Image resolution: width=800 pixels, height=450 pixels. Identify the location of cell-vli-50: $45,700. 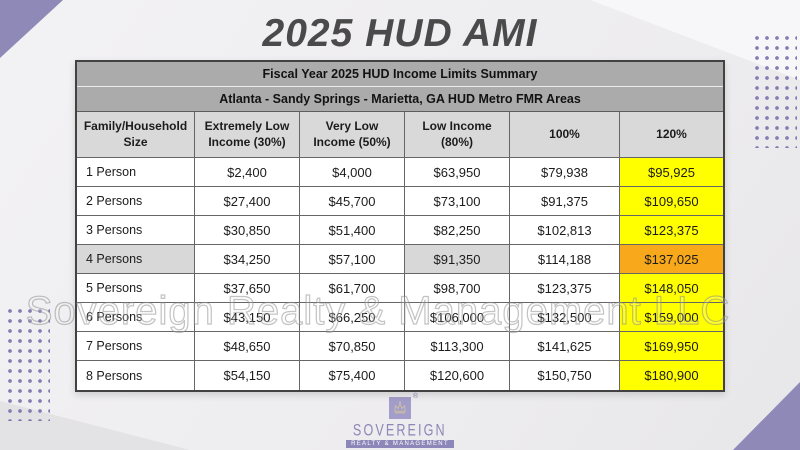
(352, 201).